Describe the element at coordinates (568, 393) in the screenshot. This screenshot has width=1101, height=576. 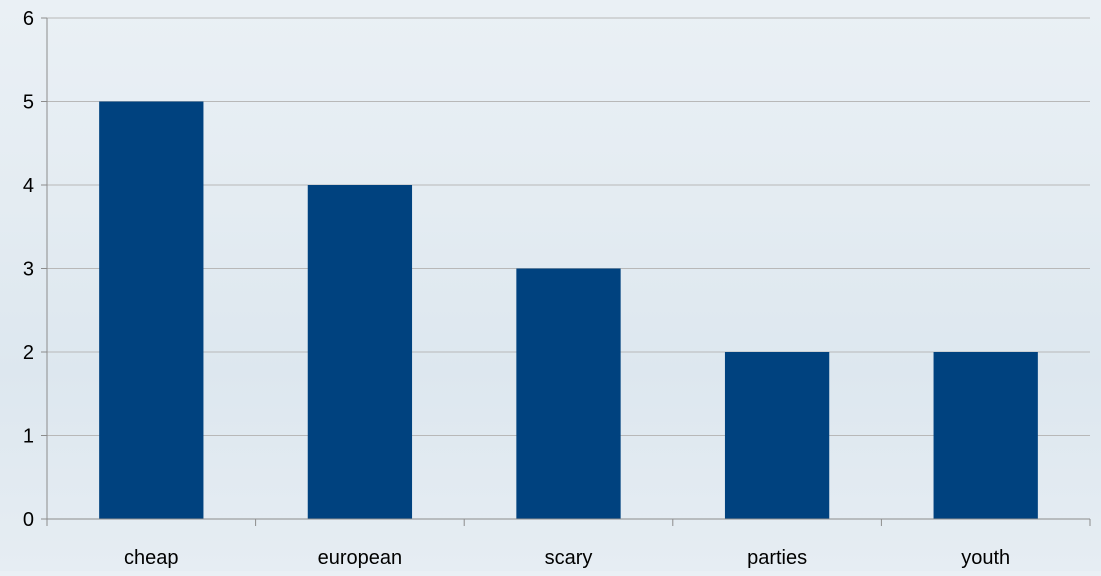
I see `bar-scary` at that location.